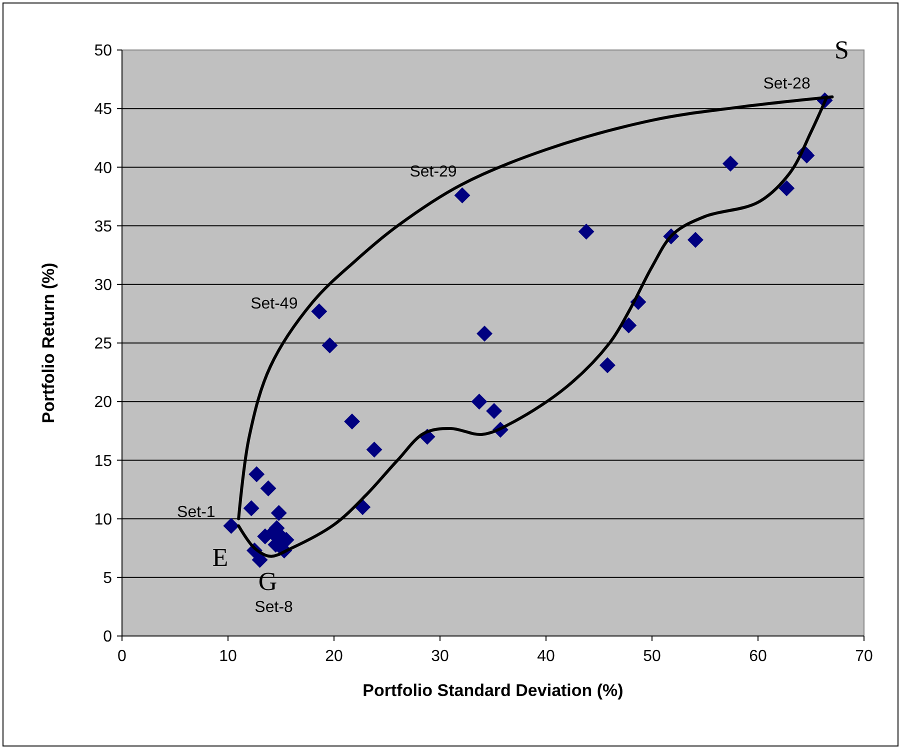  Describe the element at coordinates (440, 656) in the screenshot. I see `x-tick-label: 30` at that location.